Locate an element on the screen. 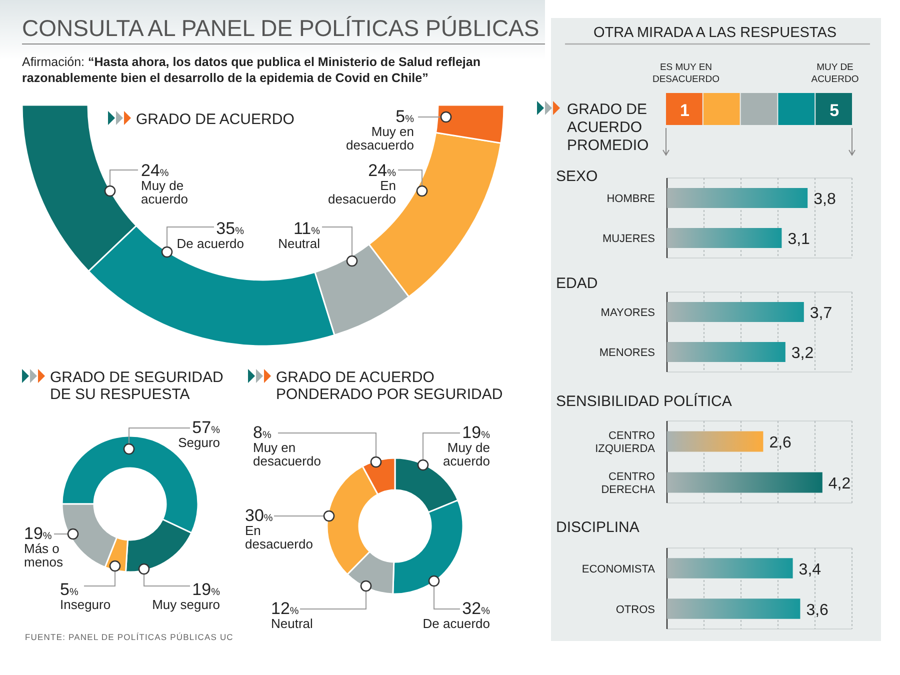 The image size is (900, 675). y-tick-label: ECONOMISTA is located at coordinates (619, 569).